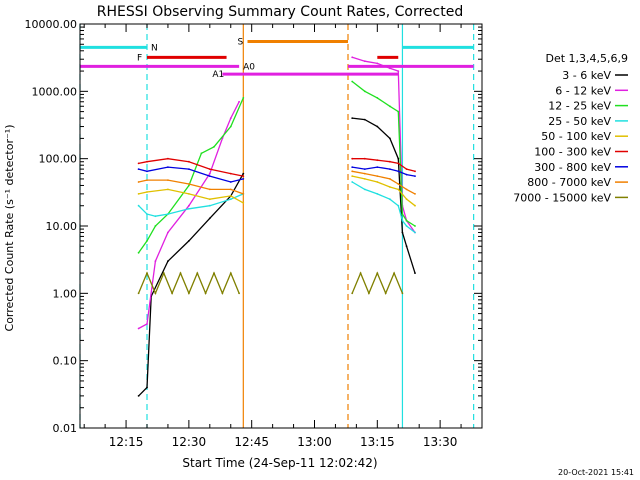 The width and height of the screenshot is (640, 480). I want to click on x-tick-label: 12:30, so click(189, 442).